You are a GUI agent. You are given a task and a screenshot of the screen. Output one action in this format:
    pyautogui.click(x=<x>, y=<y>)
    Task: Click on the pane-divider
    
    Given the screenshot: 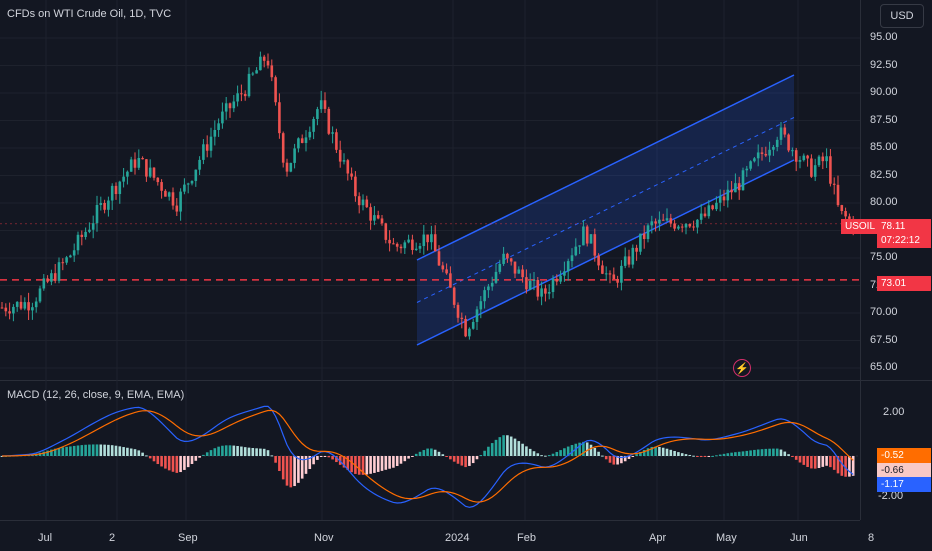 What is the action you would take?
    pyautogui.click(x=466, y=380)
    